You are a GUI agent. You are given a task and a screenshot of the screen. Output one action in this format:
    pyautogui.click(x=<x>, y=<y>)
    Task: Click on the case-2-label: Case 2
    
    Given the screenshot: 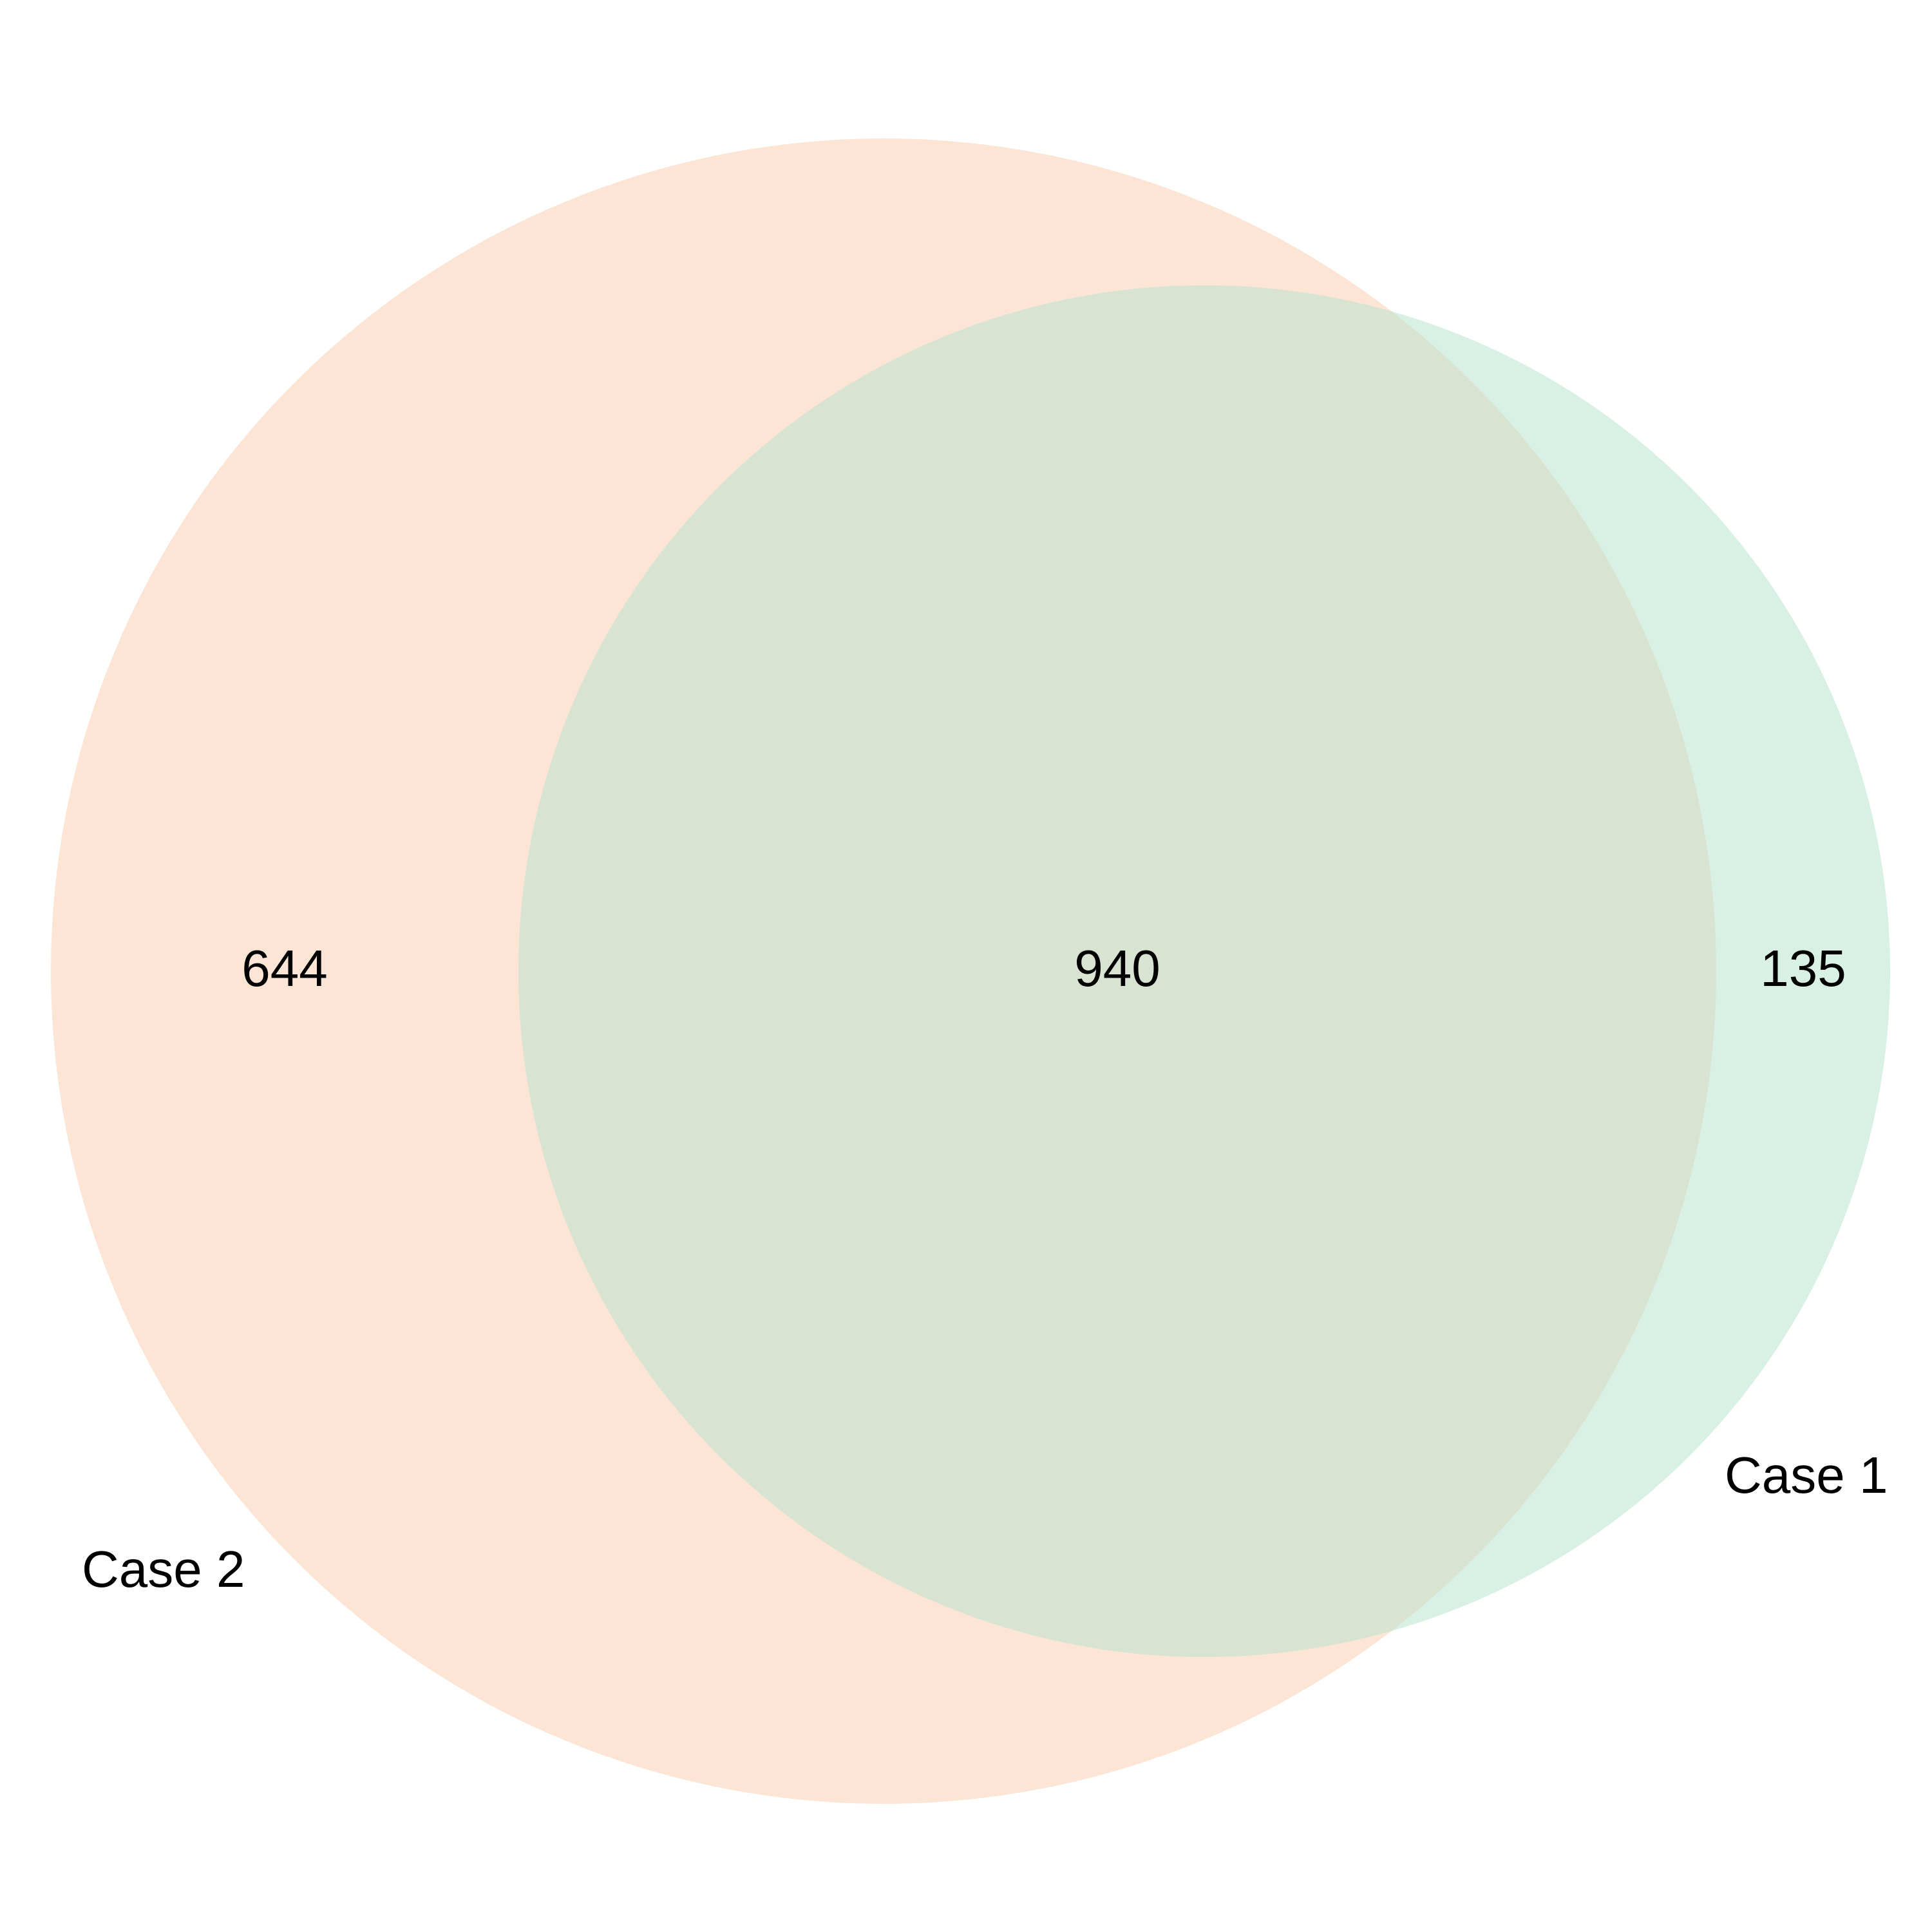 What is the action you would take?
    pyautogui.click(x=163, y=1569)
    